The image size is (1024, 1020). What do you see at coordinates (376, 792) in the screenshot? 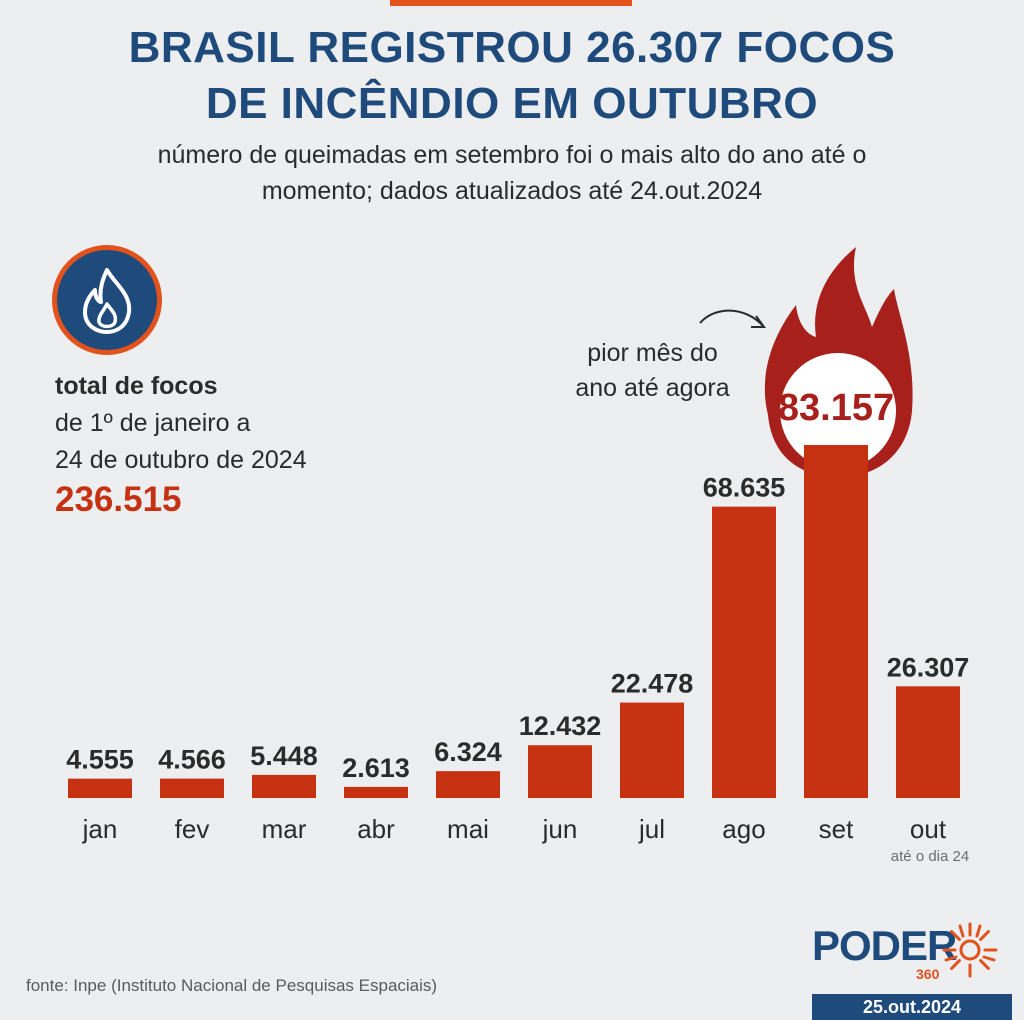
I see `bar-abr` at bounding box center [376, 792].